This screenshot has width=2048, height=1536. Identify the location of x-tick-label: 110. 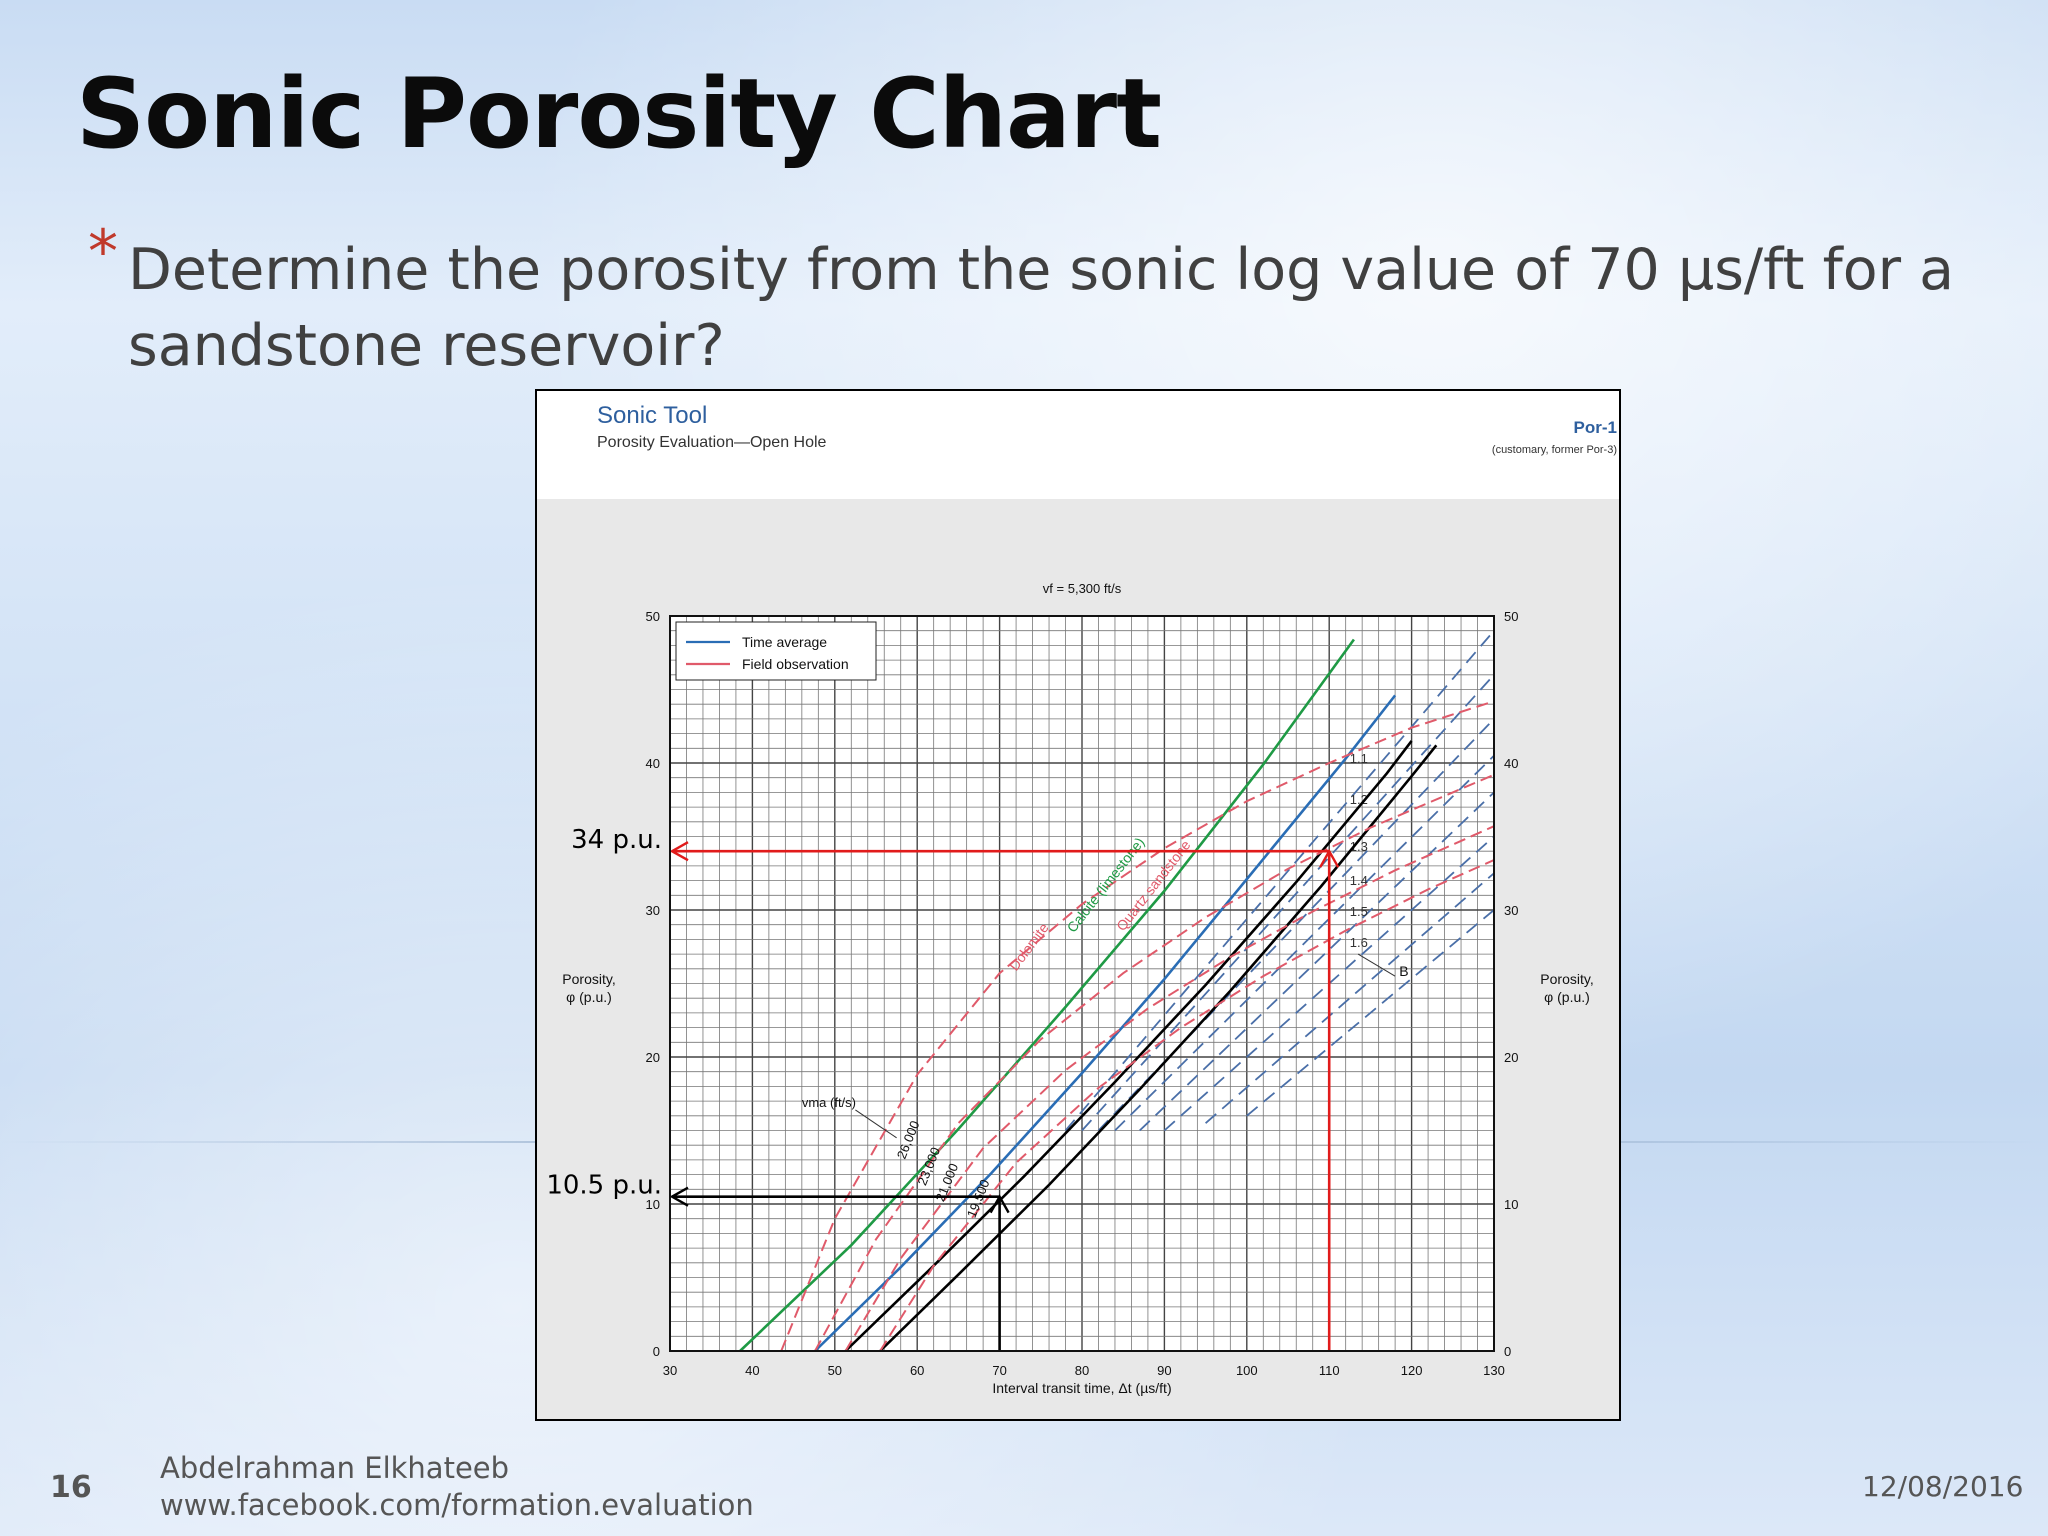
(1329, 1370).